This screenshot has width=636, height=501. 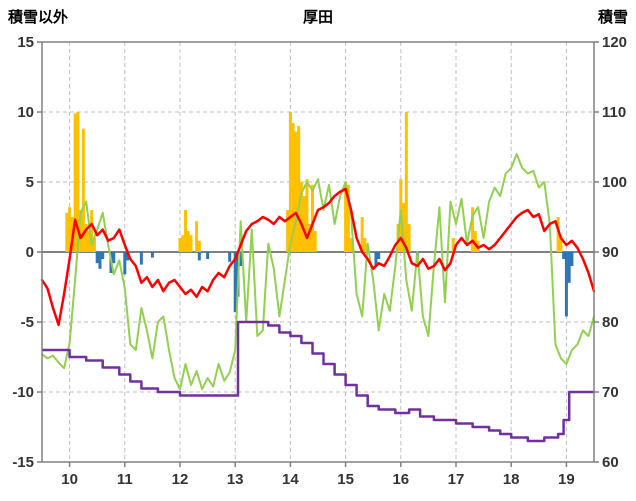 I want to click on chart-title: 厚田, so click(x=317, y=17).